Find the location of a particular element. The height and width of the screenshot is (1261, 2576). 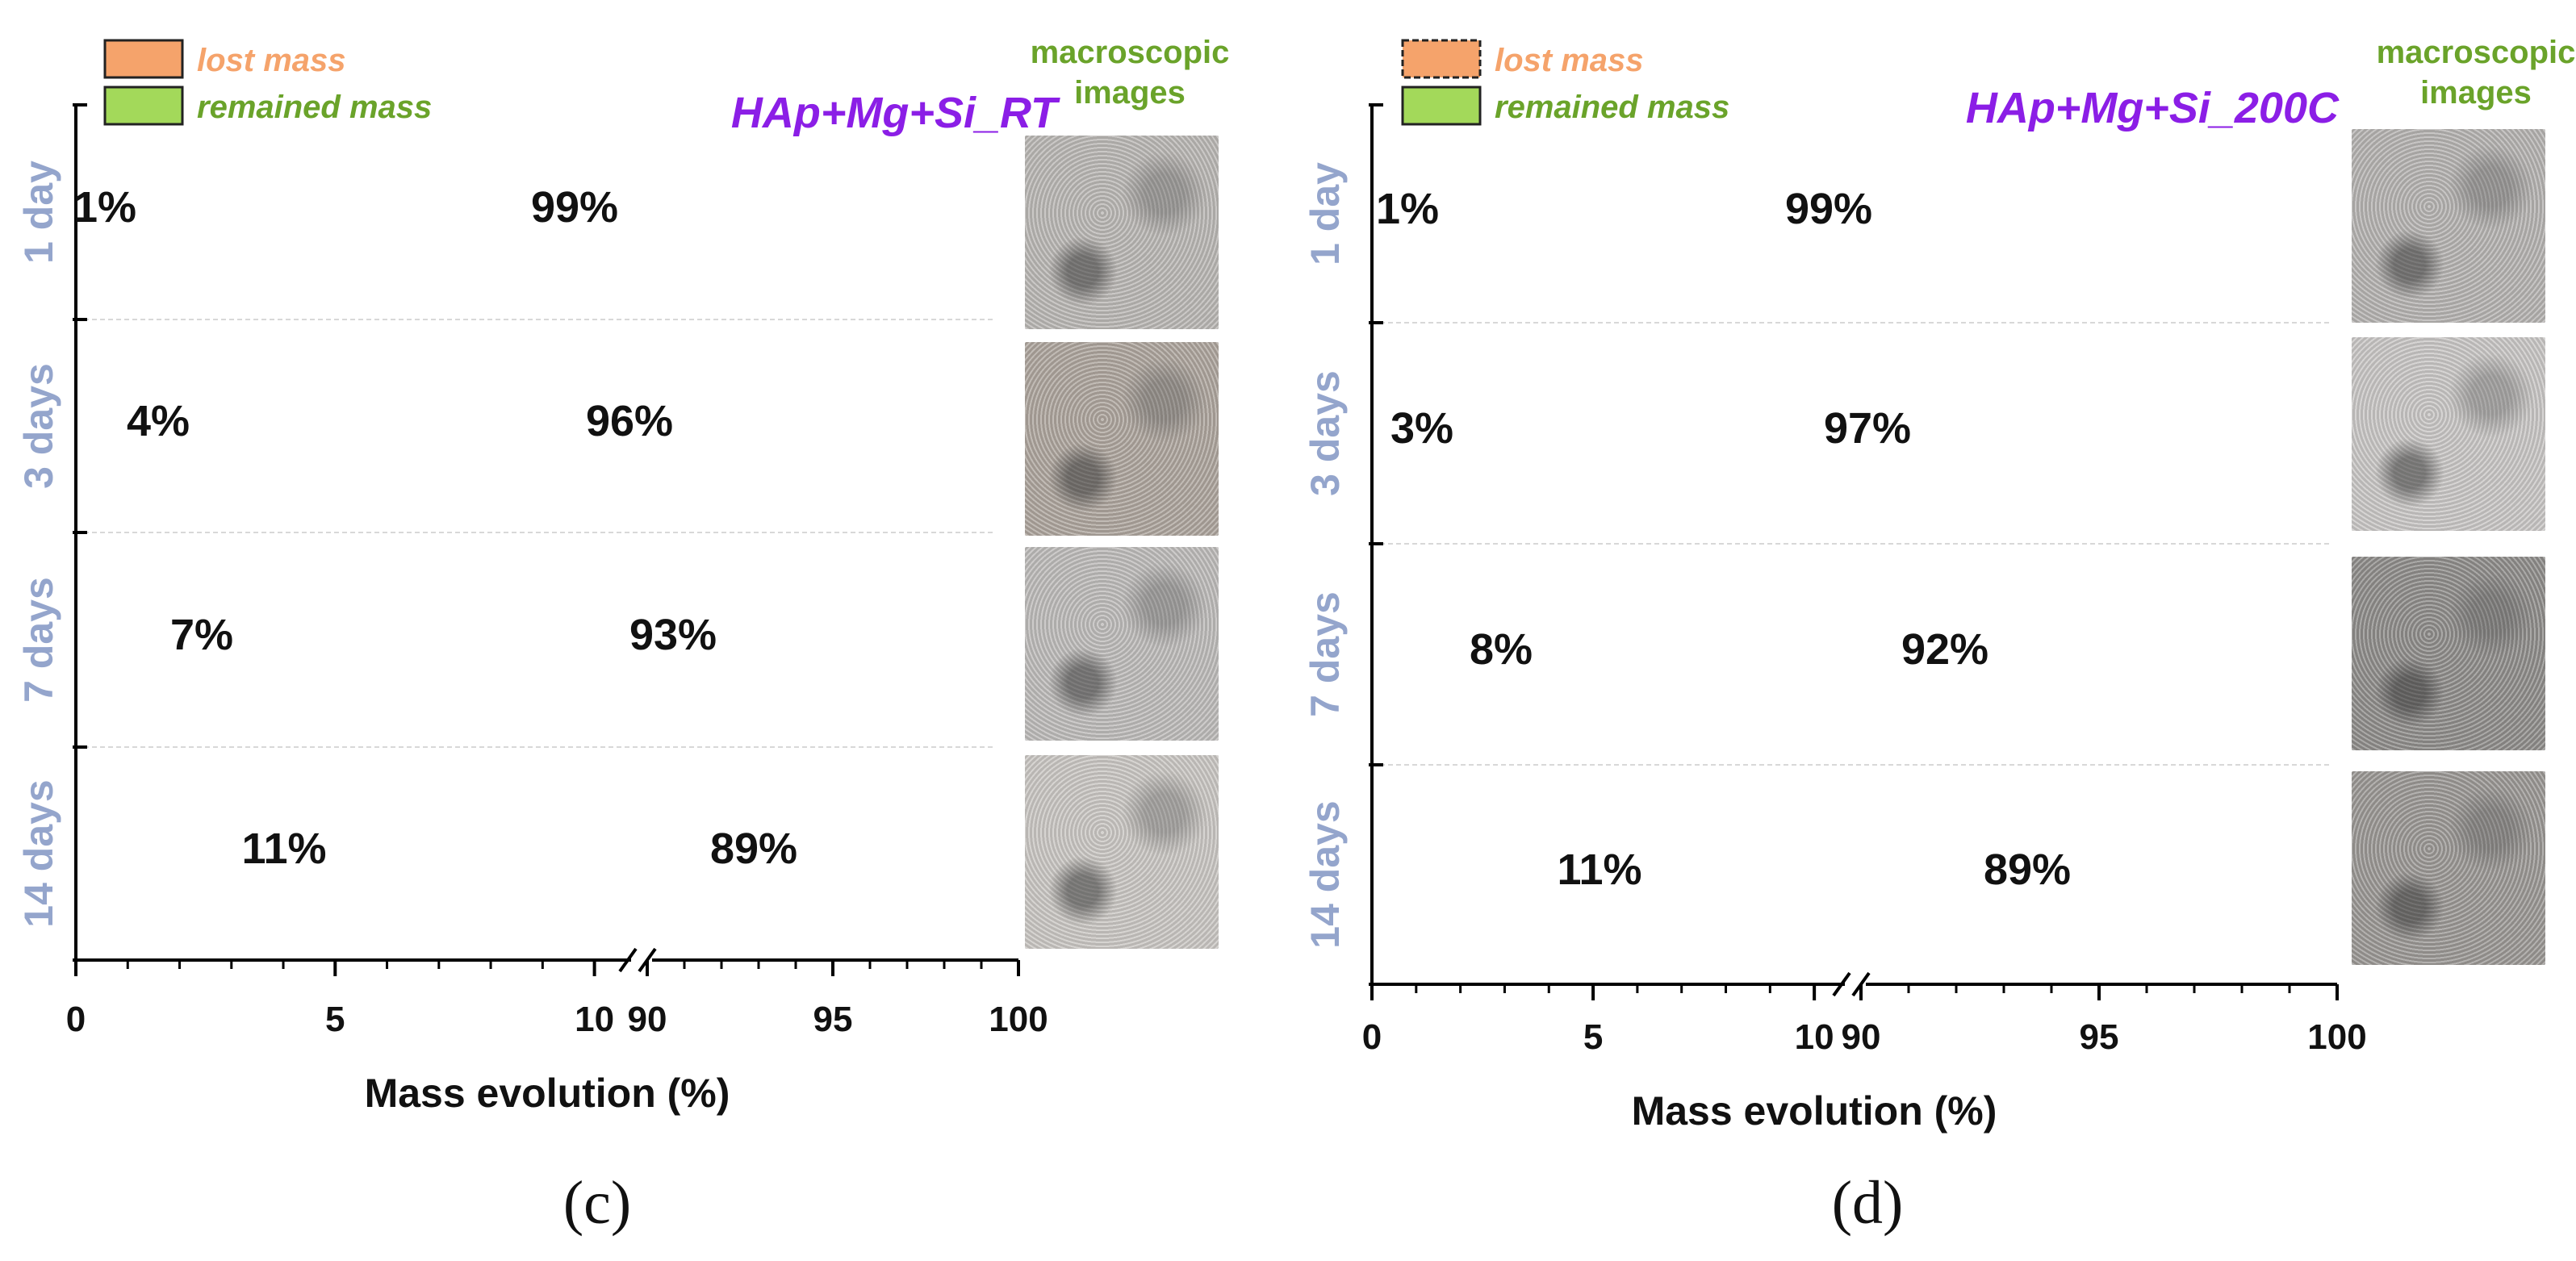

lost-mass-label: 7% is located at coordinates (201, 635).